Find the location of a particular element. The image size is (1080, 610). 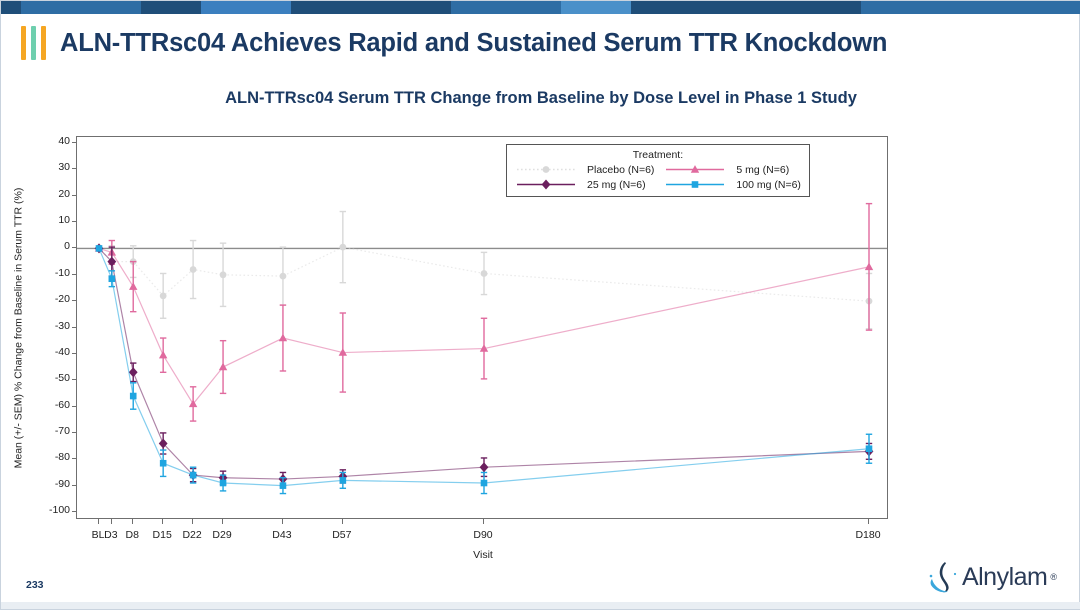

x-tick-label: D15 is located at coordinates (162, 535).